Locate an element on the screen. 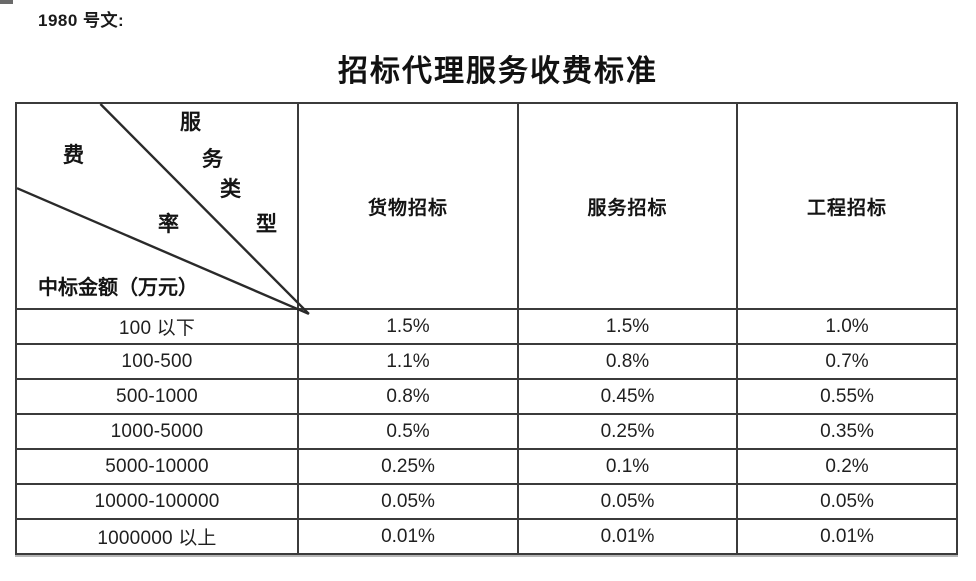  corner-fee-char-2: 率 is located at coordinates (168, 224).